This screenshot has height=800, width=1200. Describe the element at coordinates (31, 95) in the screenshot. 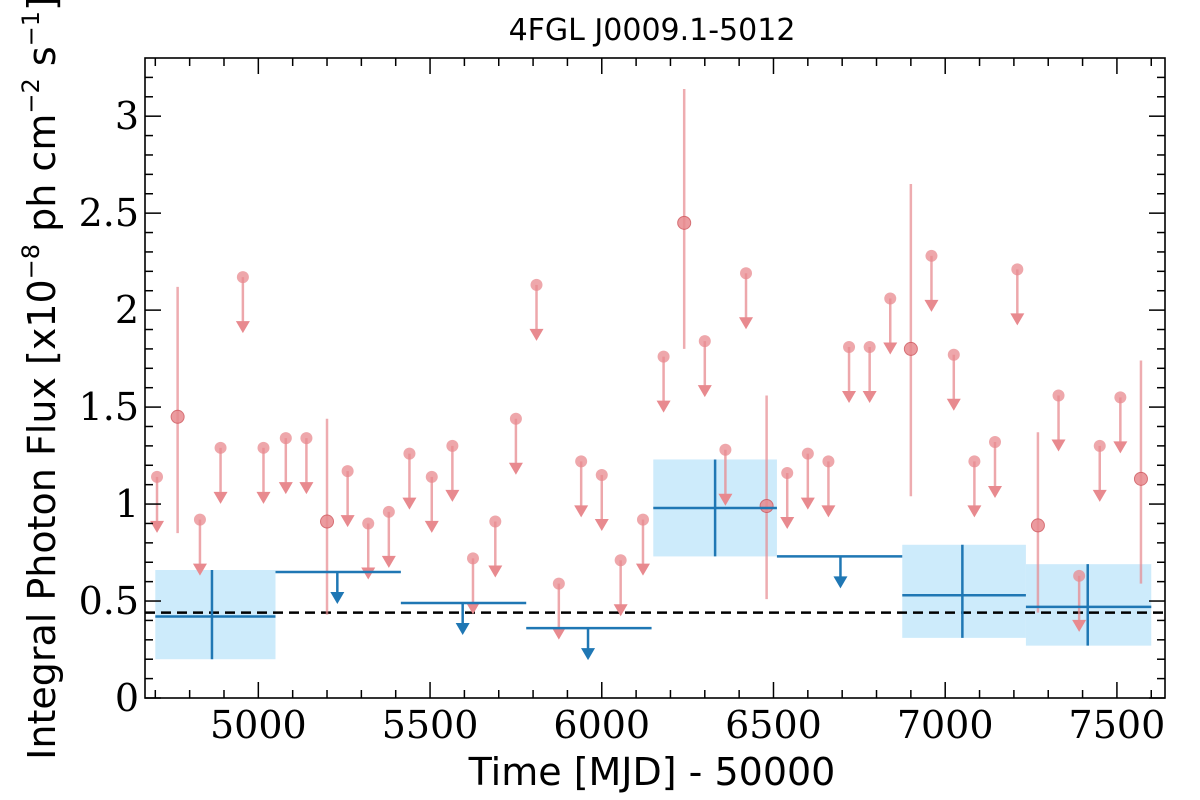

I see `y-axis-label-exp2: −2` at that location.